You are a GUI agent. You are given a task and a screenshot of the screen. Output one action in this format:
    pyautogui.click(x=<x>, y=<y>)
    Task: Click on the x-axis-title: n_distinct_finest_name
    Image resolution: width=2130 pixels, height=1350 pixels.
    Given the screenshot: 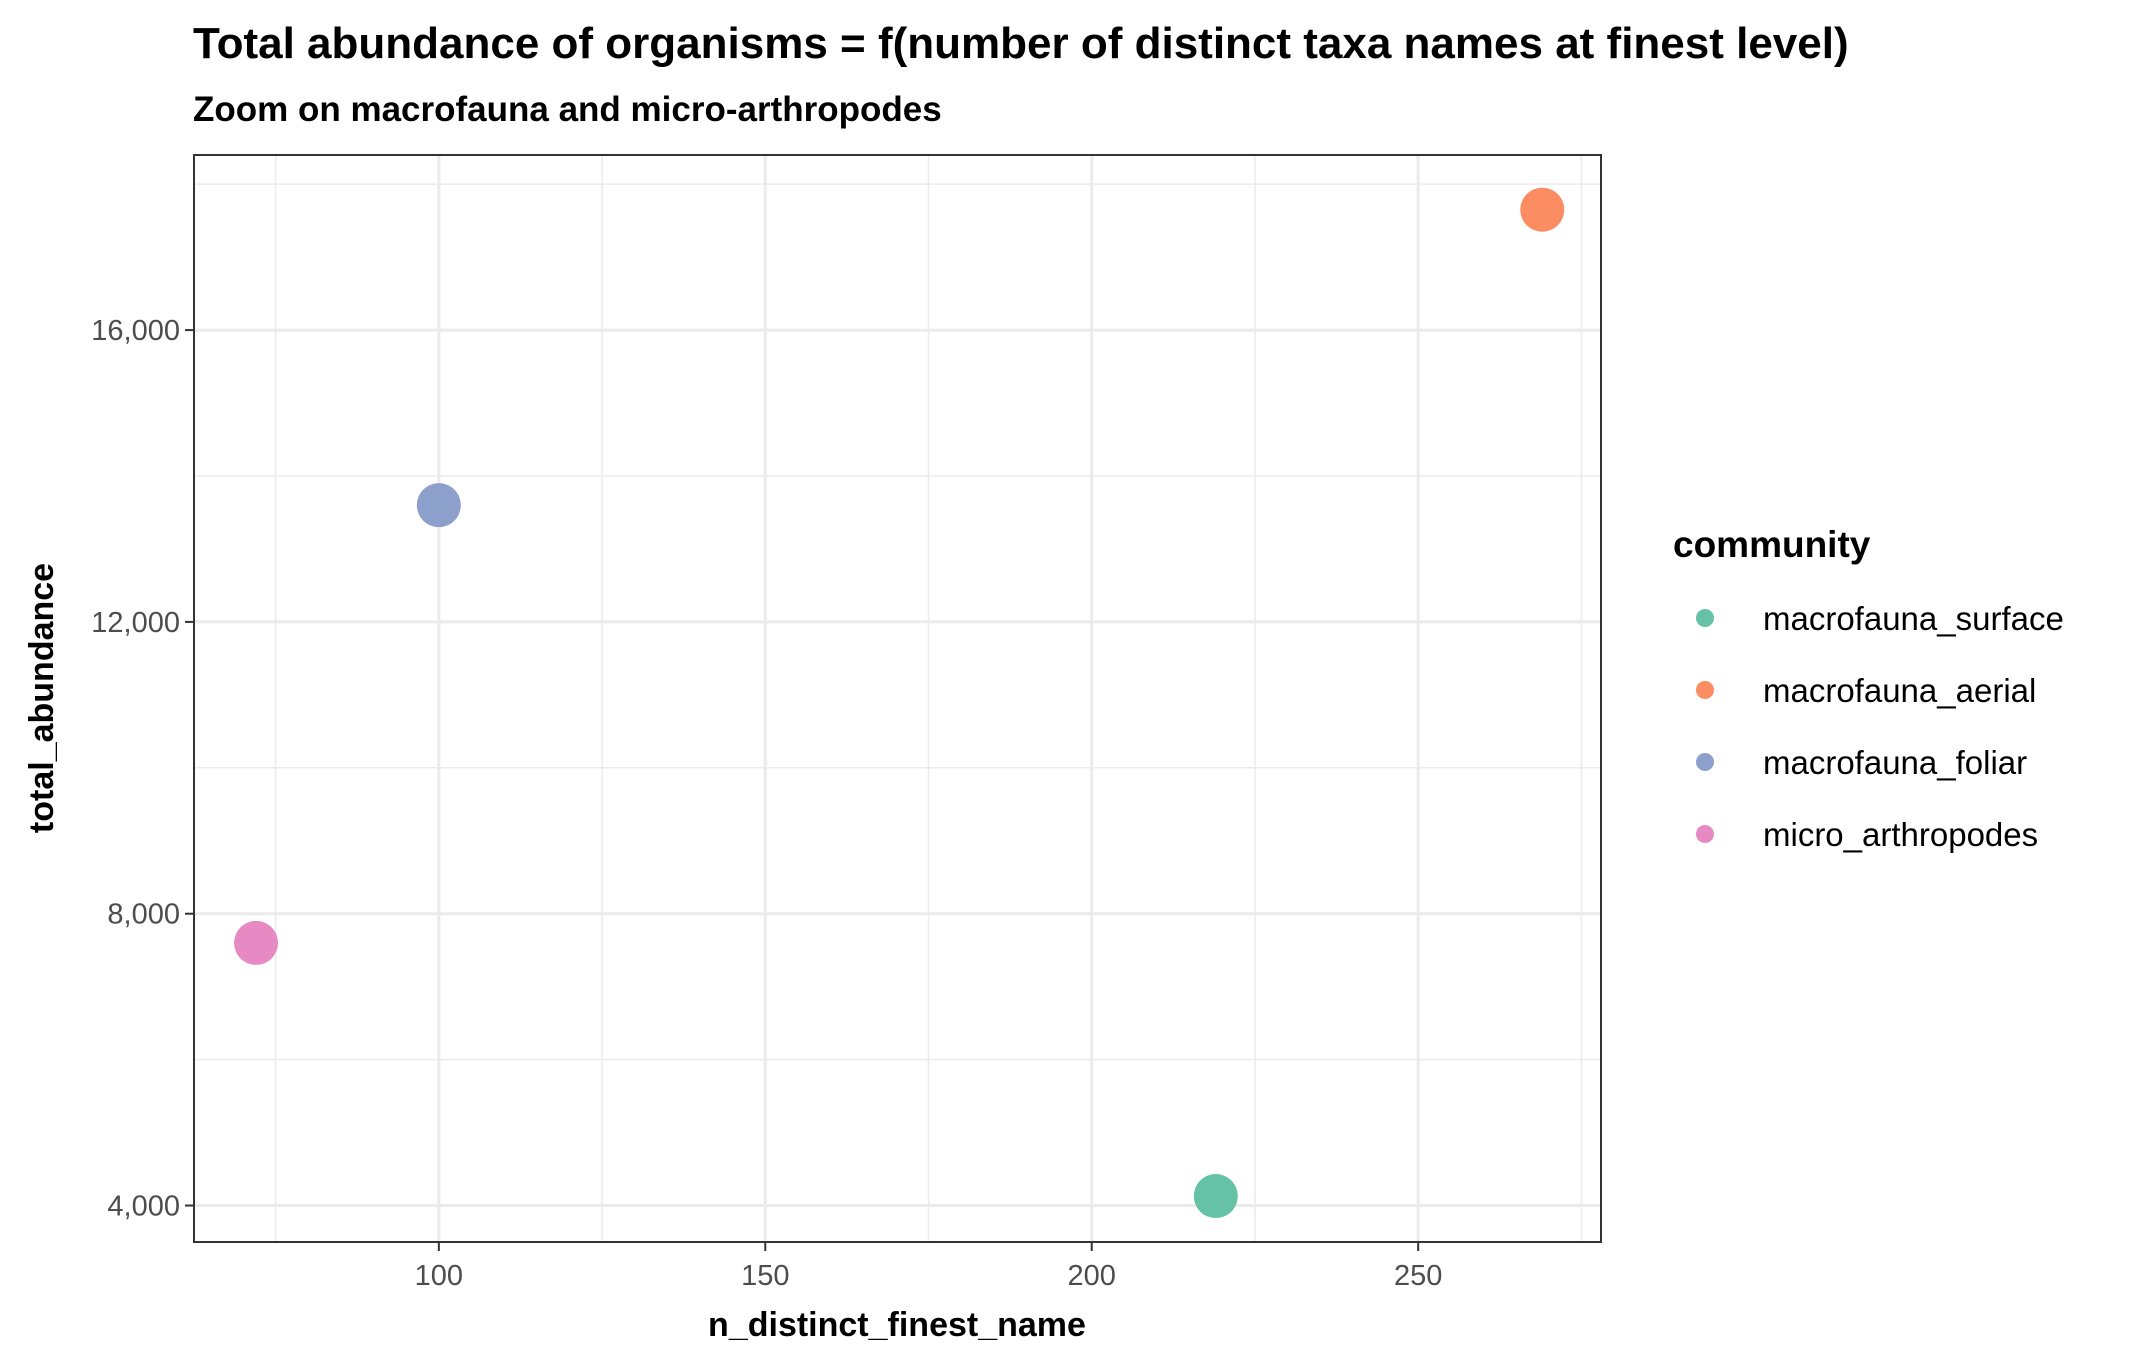 What is the action you would take?
    pyautogui.click(x=897, y=1325)
    